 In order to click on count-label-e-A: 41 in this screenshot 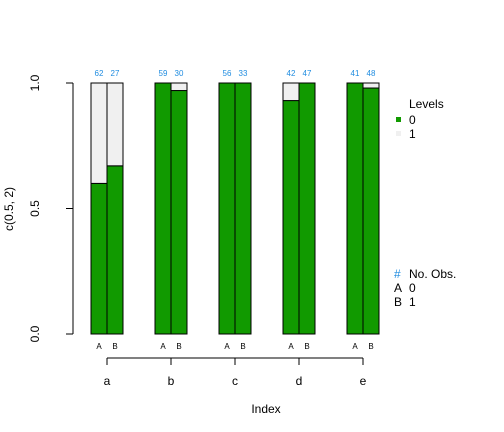, I will do `click(355, 73)`.